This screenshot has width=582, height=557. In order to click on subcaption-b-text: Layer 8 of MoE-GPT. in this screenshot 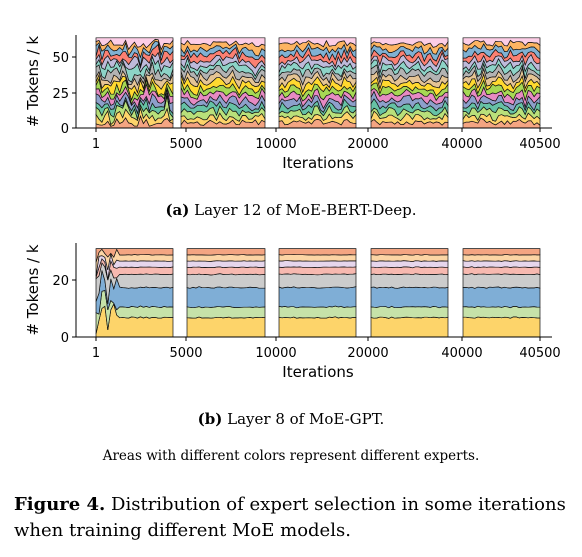, I will do `click(306, 419)`.